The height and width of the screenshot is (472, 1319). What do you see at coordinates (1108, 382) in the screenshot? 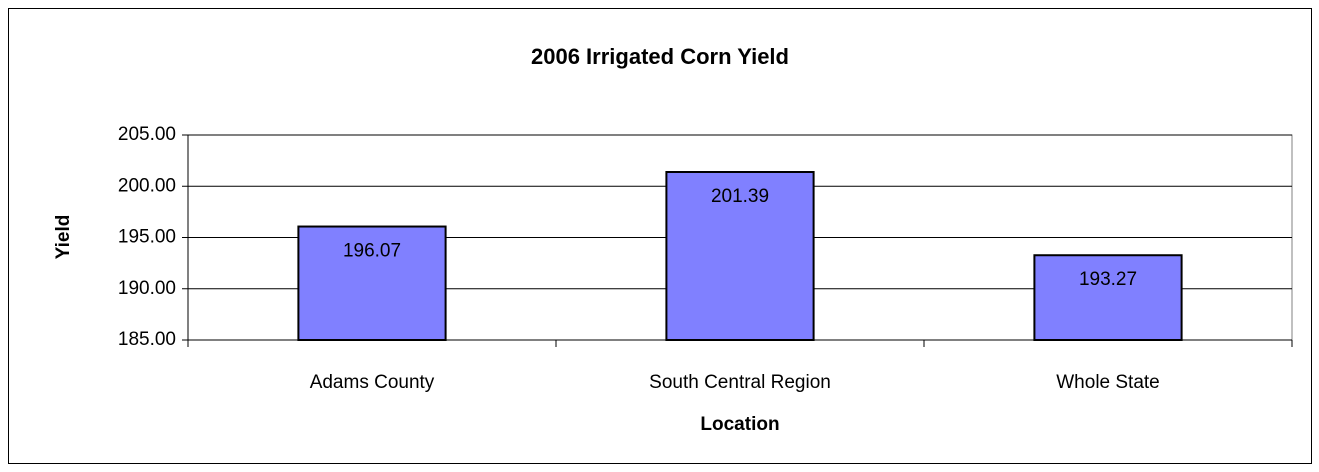
I see `x-tick-label: Whole State` at bounding box center [1108, 382].